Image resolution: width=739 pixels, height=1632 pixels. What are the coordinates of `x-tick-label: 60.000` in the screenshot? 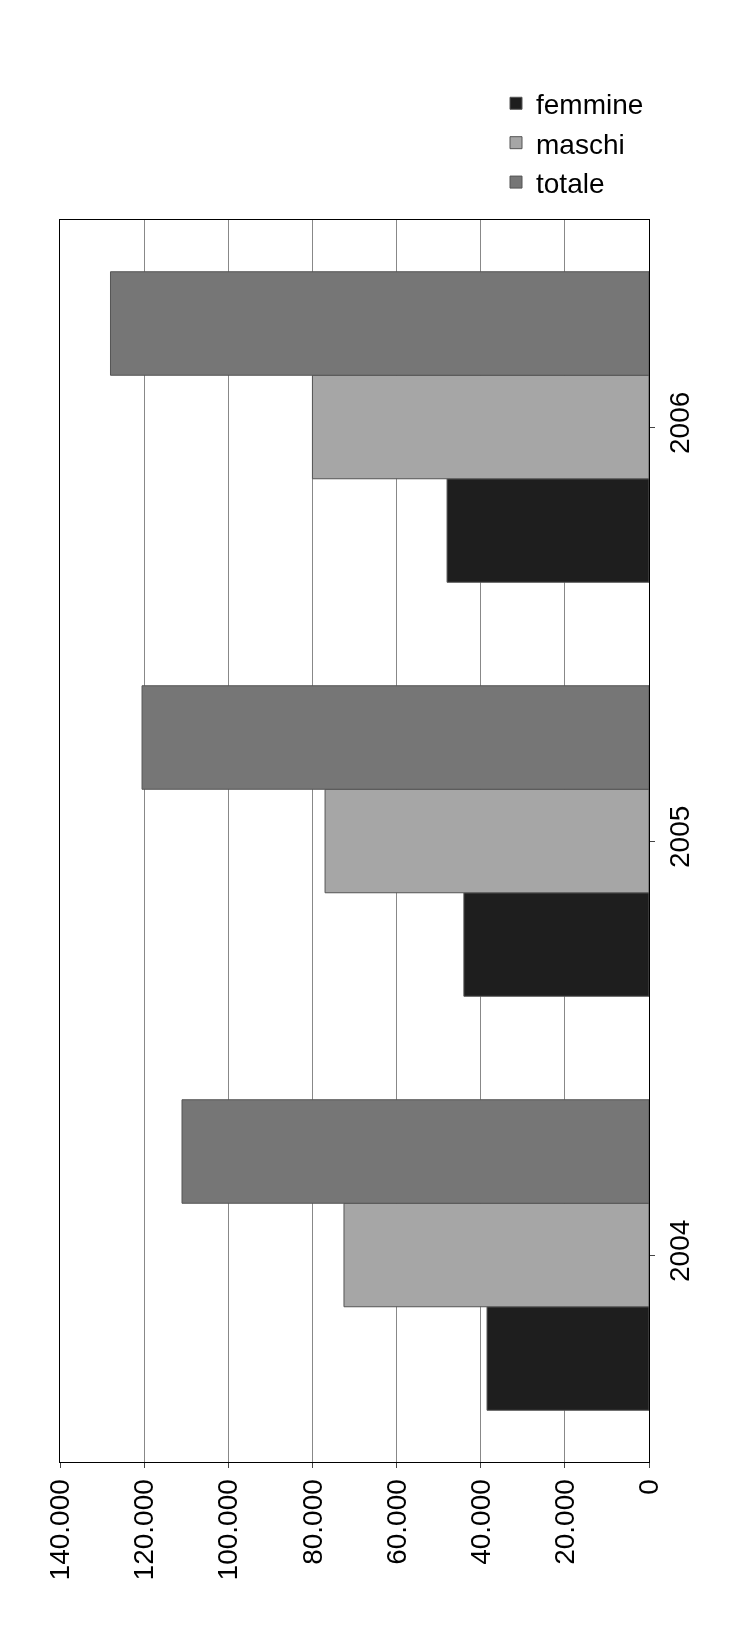 It's located at (396, 1522).